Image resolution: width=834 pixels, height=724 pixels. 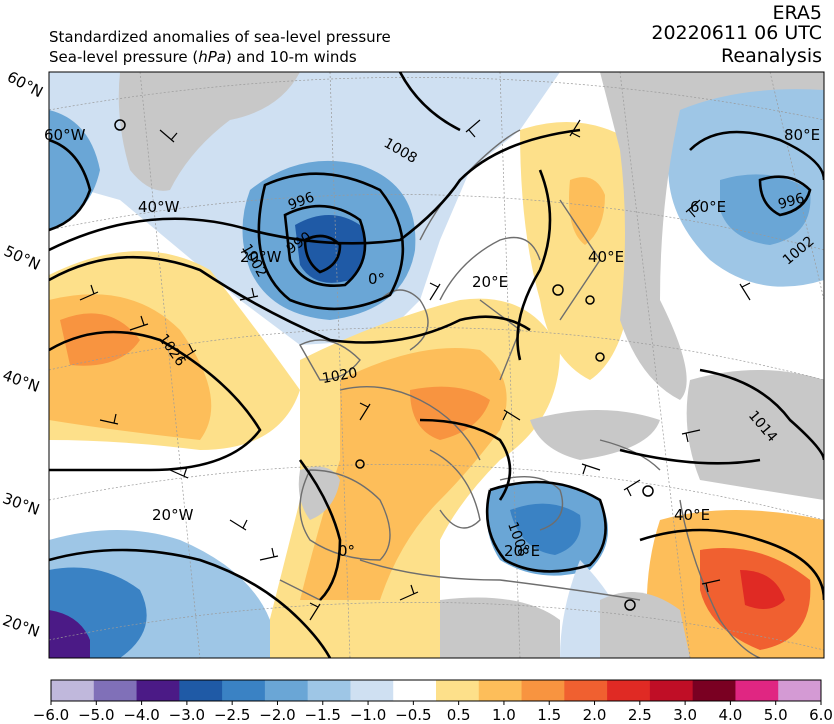 What do you see at coordinates (65, 135) in the screenshot?
I see `lon-label: 60°W` at bounding box center [65, 135].